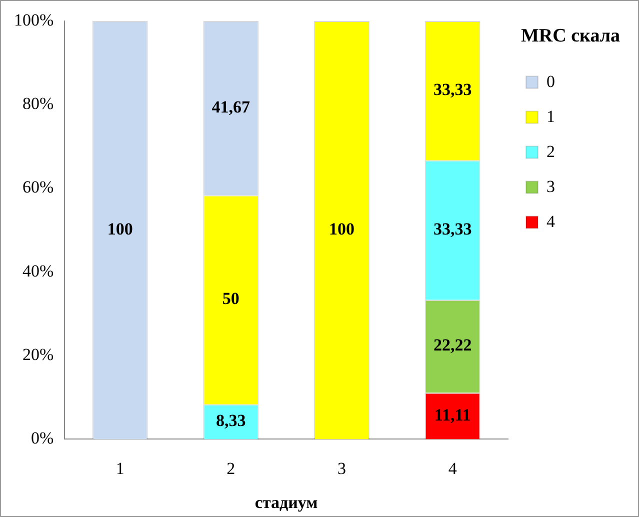 The height and width of the screenshot is (517, 639). What do you see at coordinates (551, 221) in the screenshot?
I see `legend-label: 4` at bounding box center [551, 221].